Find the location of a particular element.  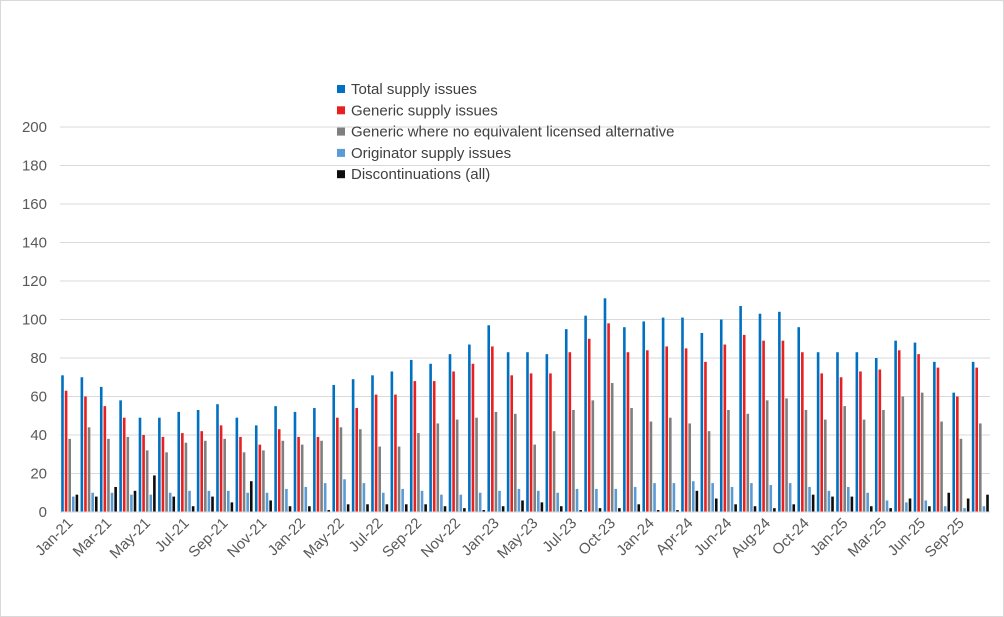

legend-label: Discontinuations (all) is located at coordinates (420, 174).